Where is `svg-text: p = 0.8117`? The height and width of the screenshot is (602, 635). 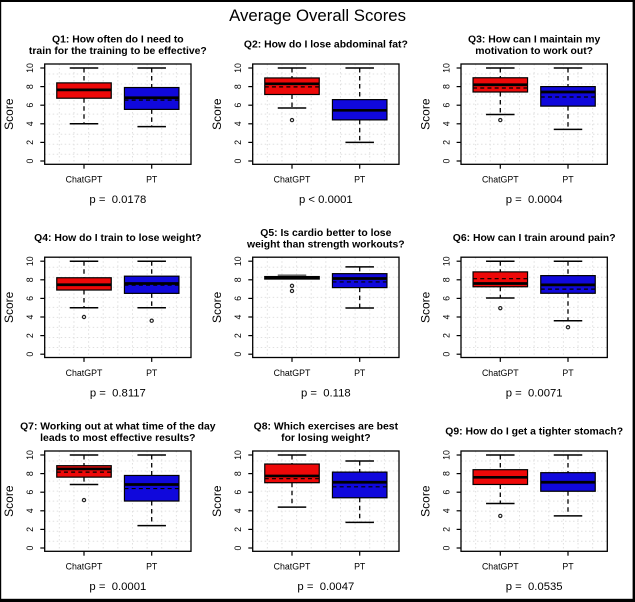
svg-text: p = 0.8117 is located at coordinates (118, 393).